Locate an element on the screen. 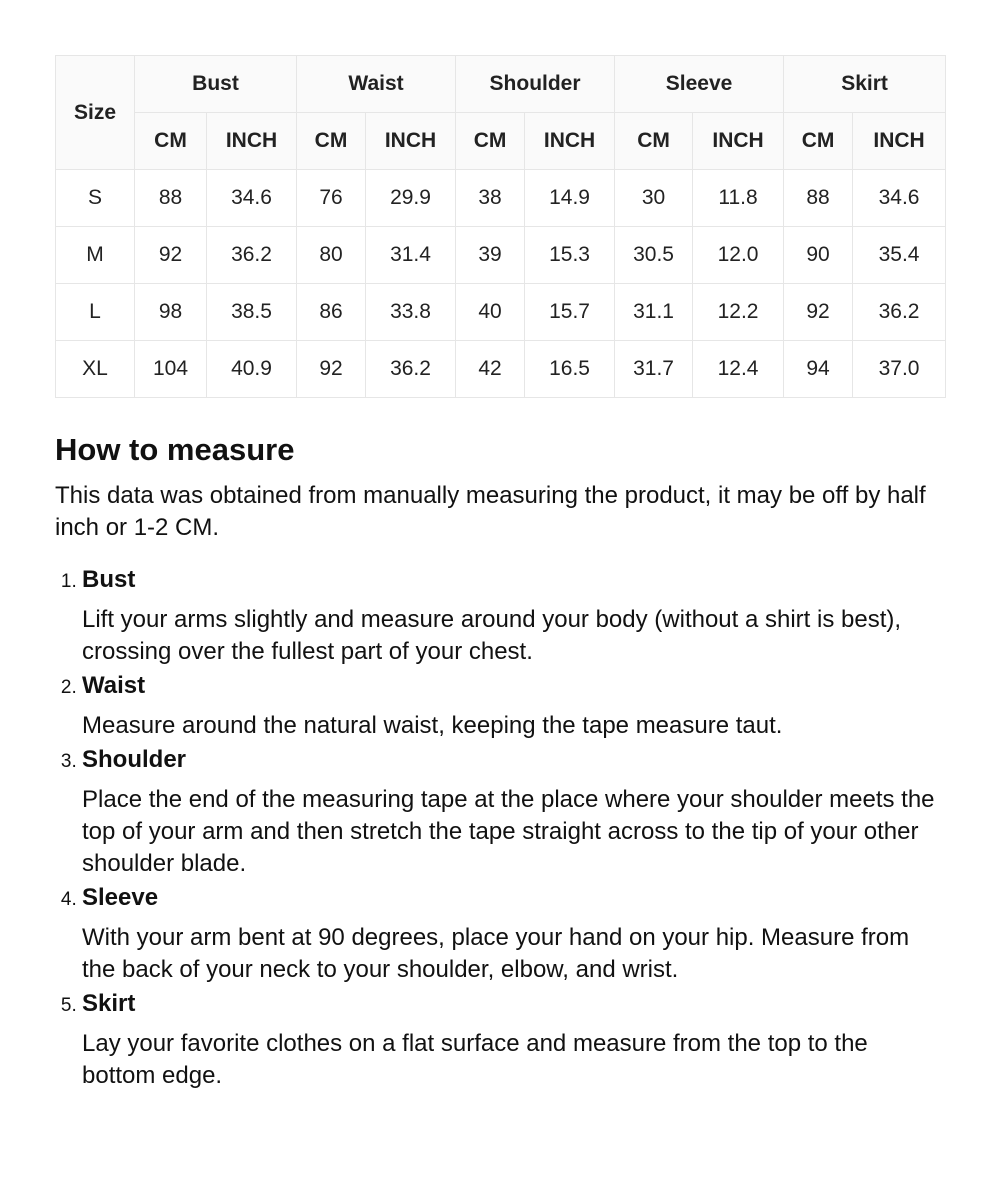  value-cell: 39 is located at coordinates (490, 255).